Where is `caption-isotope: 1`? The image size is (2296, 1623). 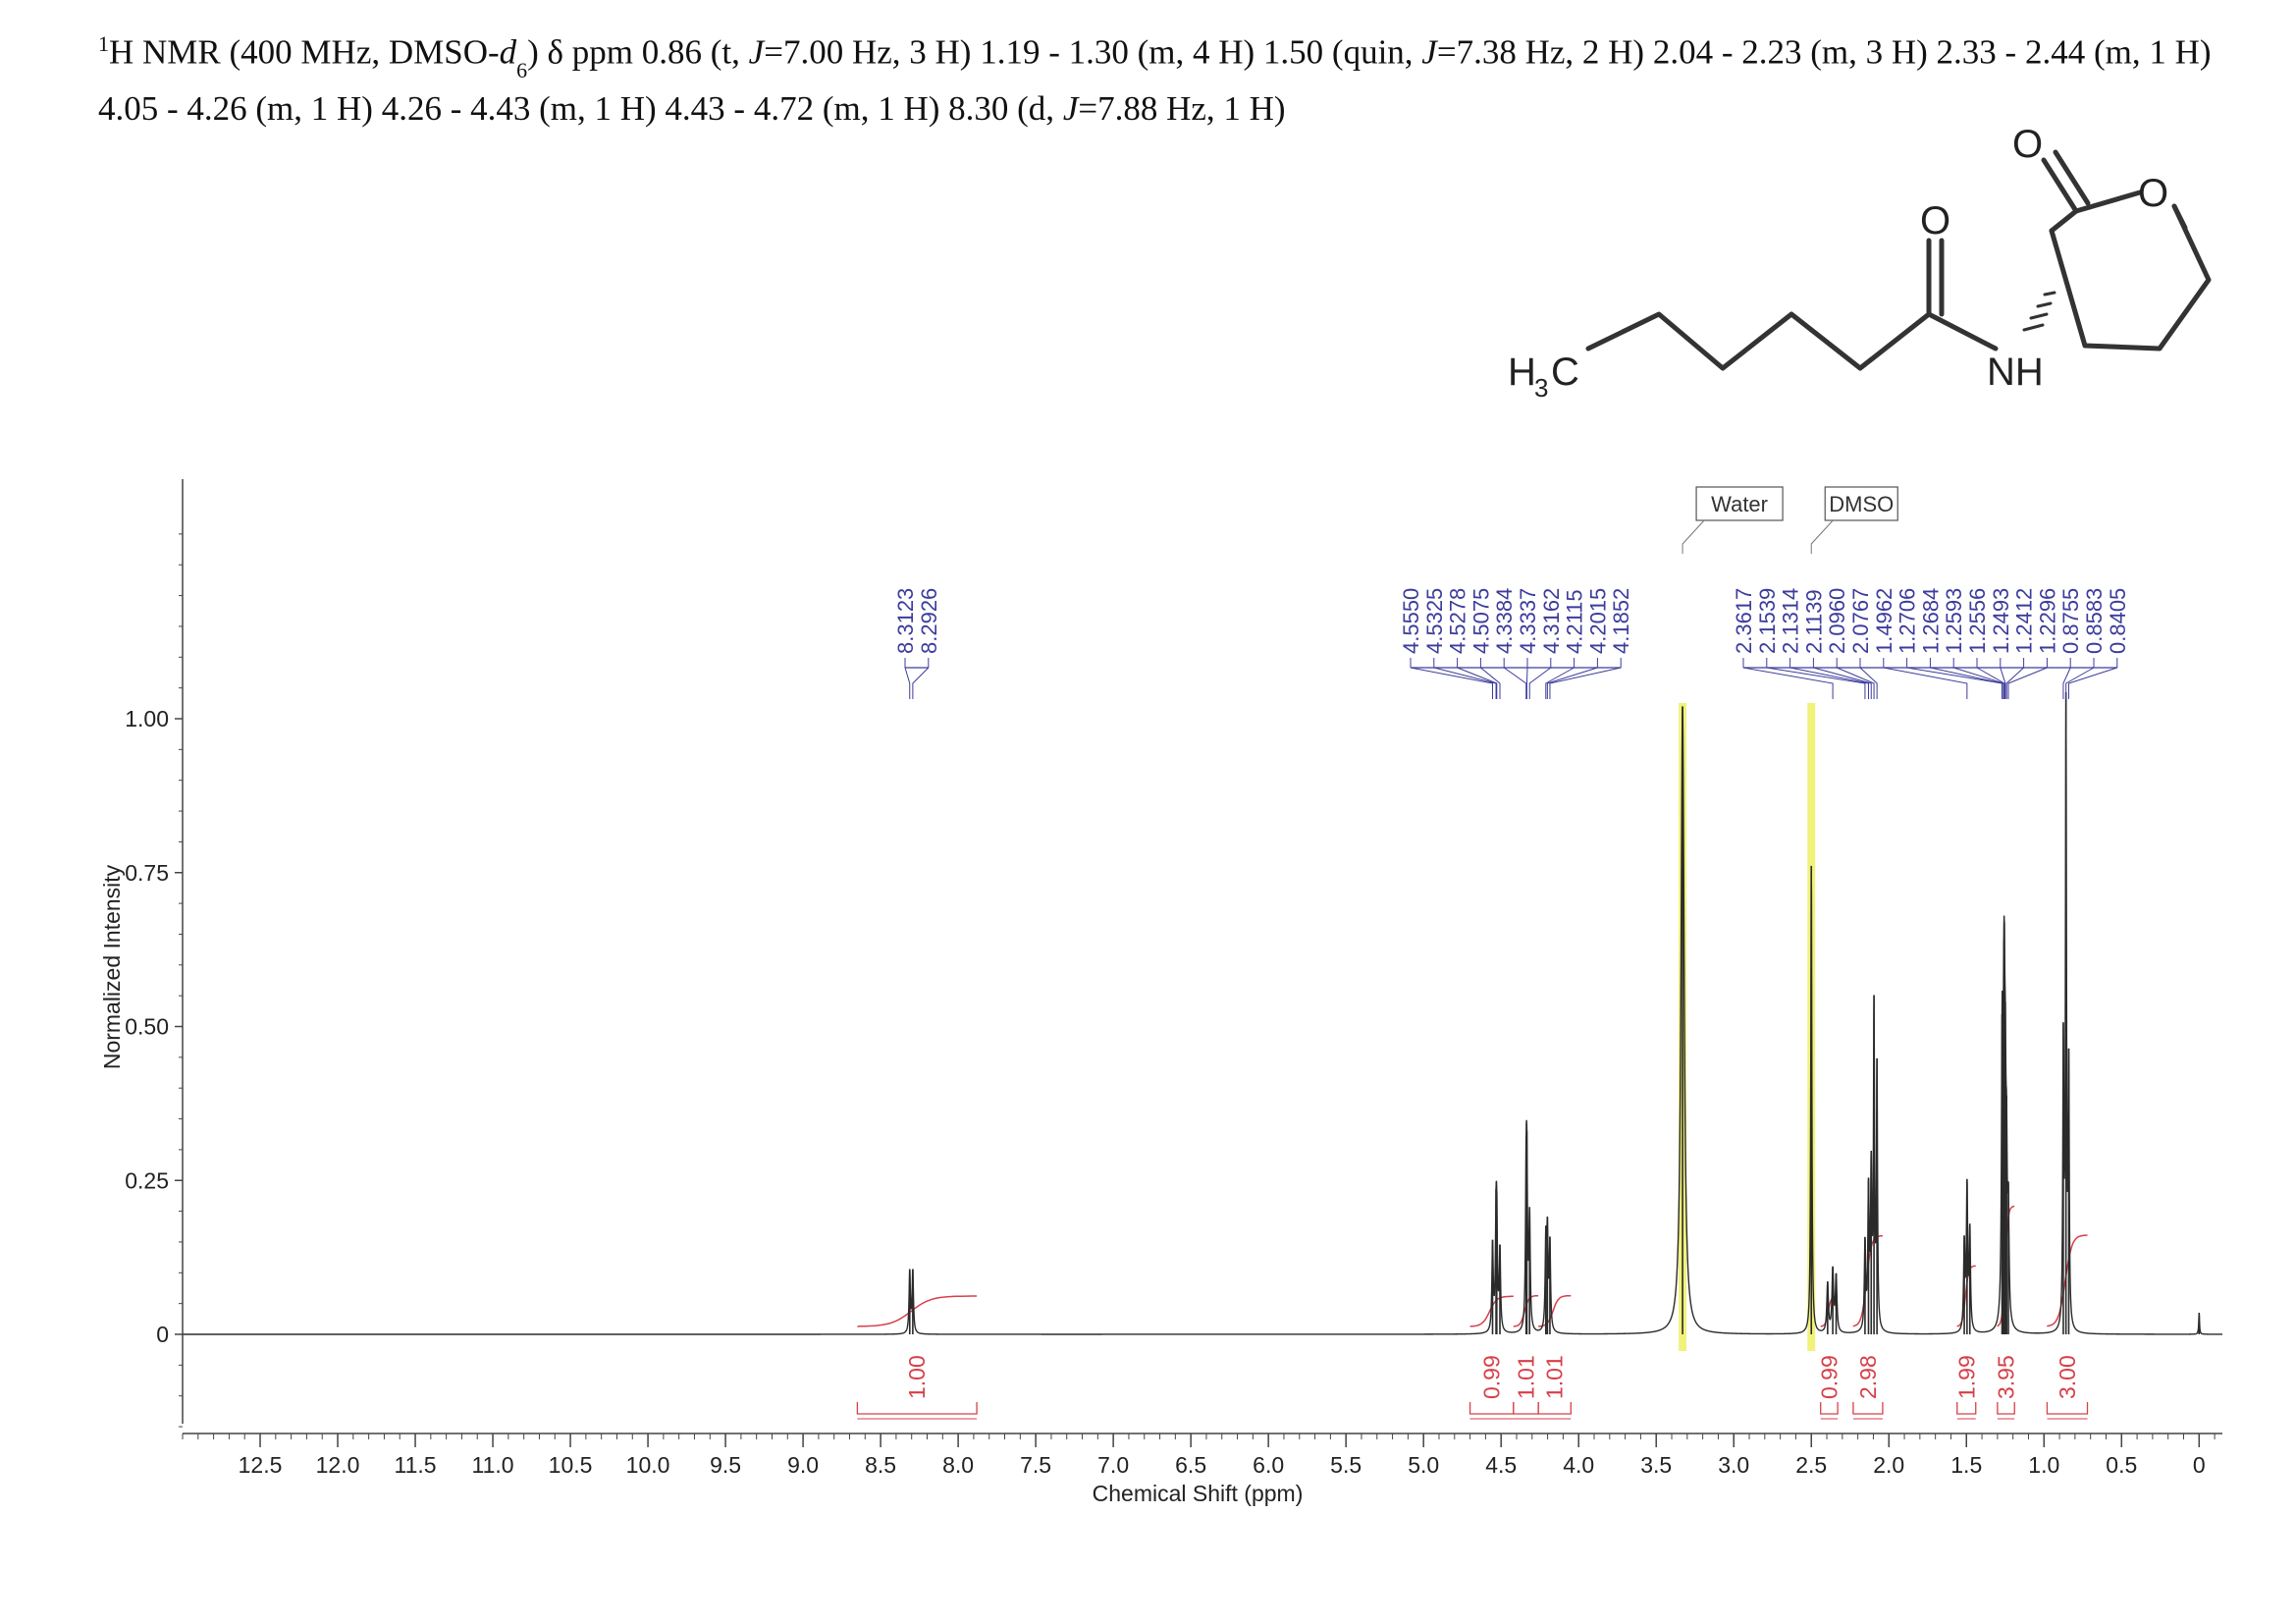 caption-isotope: 1 is located at coordinates (103, 43).